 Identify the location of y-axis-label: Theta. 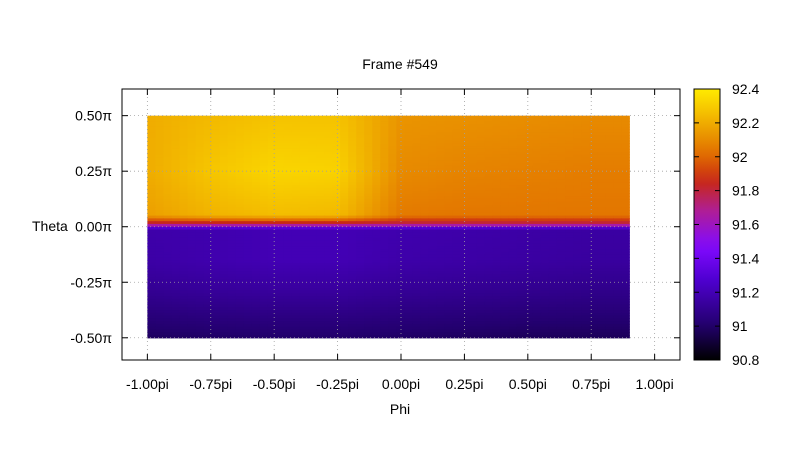
(50, 226).